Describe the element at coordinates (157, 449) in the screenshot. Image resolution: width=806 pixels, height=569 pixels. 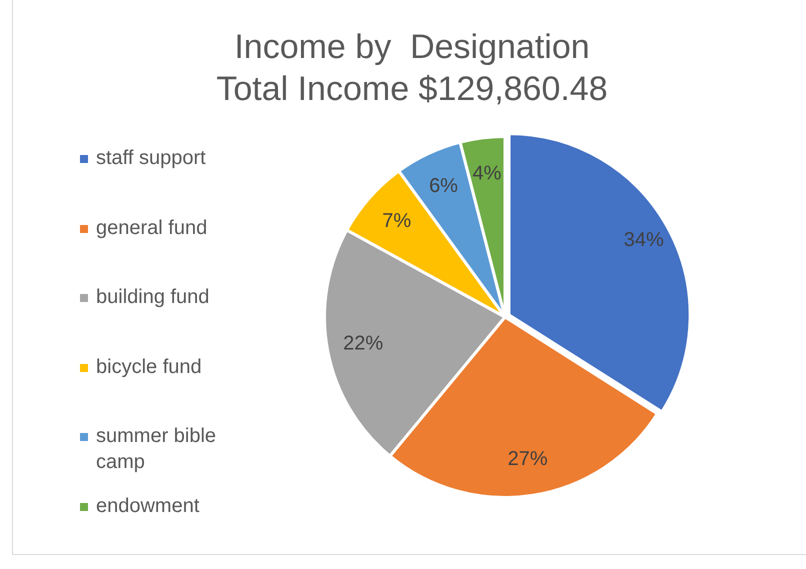
I see `legend-label: summer bible camp` at that location.